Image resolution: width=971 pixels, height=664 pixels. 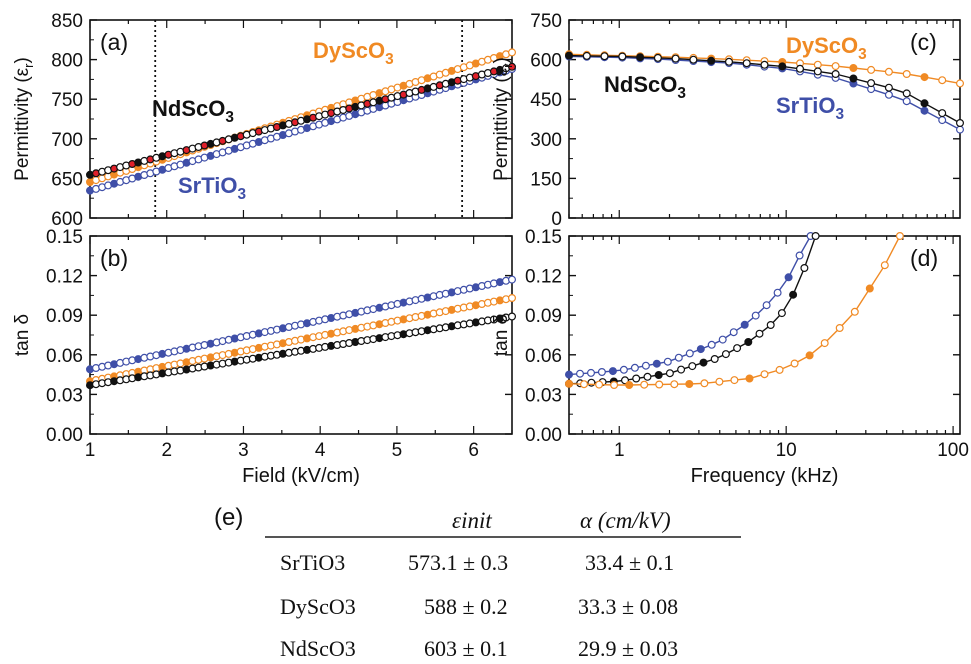 What do you see at coordinates (114, 42) in the screenshot?
I see `panel-label: (a)` at bounding box center [114, 42].